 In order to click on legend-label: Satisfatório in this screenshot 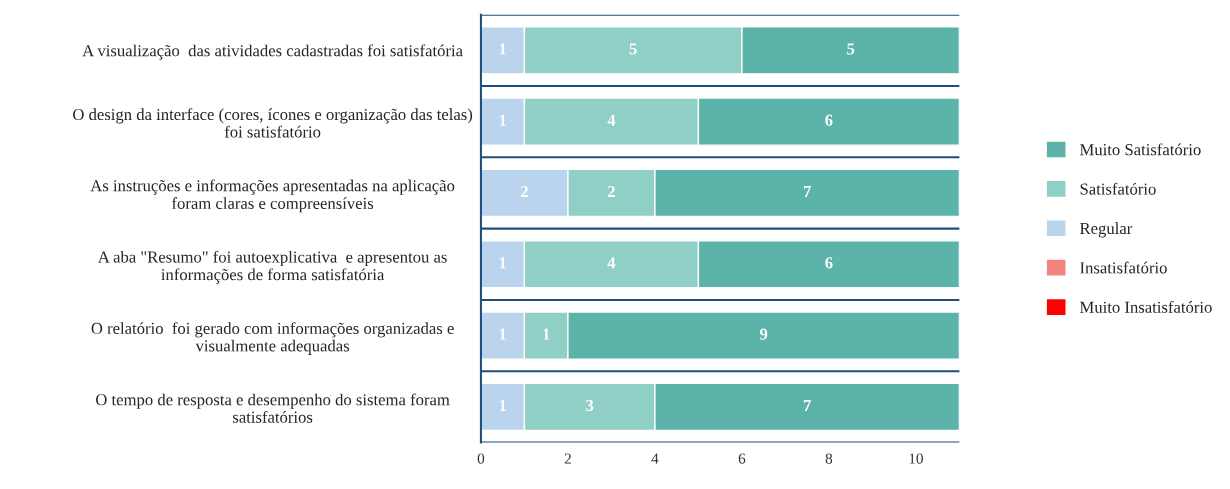, I will do `click(1118, 188)`.